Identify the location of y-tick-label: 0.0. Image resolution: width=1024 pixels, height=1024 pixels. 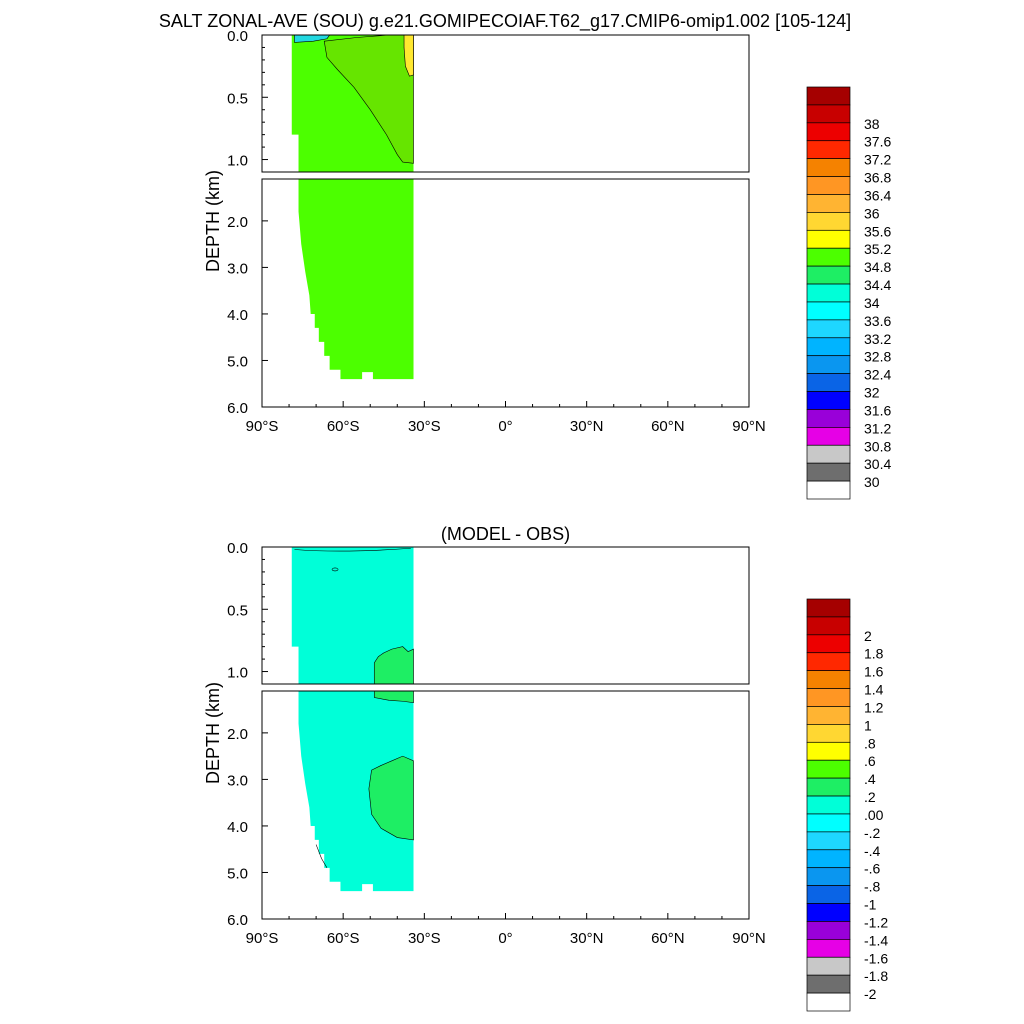
(237, 36).